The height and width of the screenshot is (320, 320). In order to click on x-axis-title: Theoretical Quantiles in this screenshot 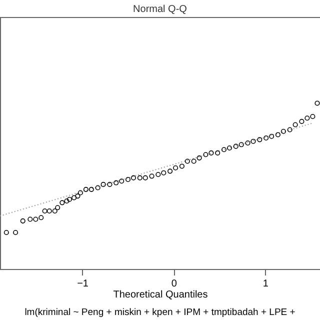, I will do `click(160, 295)`.